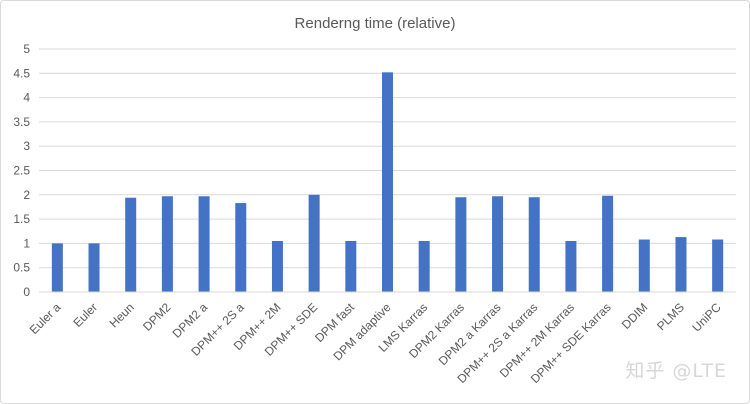 The image size is (750, 404). Describe the element at coordinates (85, 315) in the screenshot. I see `x-tick-label: Euler` at that location.